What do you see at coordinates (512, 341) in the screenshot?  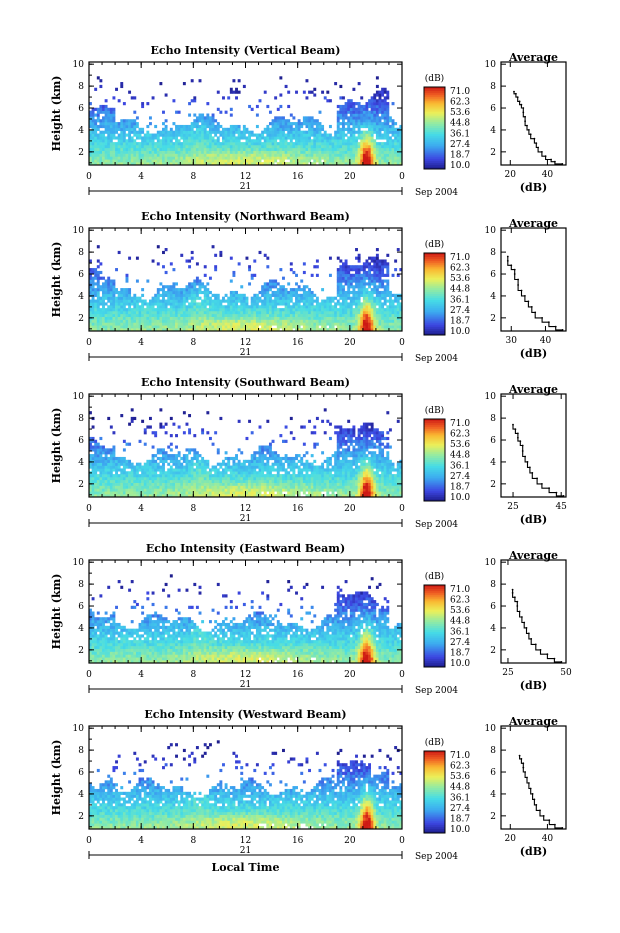 I see `profile-x-tick-label: 30` at bounding box center [512, 341].